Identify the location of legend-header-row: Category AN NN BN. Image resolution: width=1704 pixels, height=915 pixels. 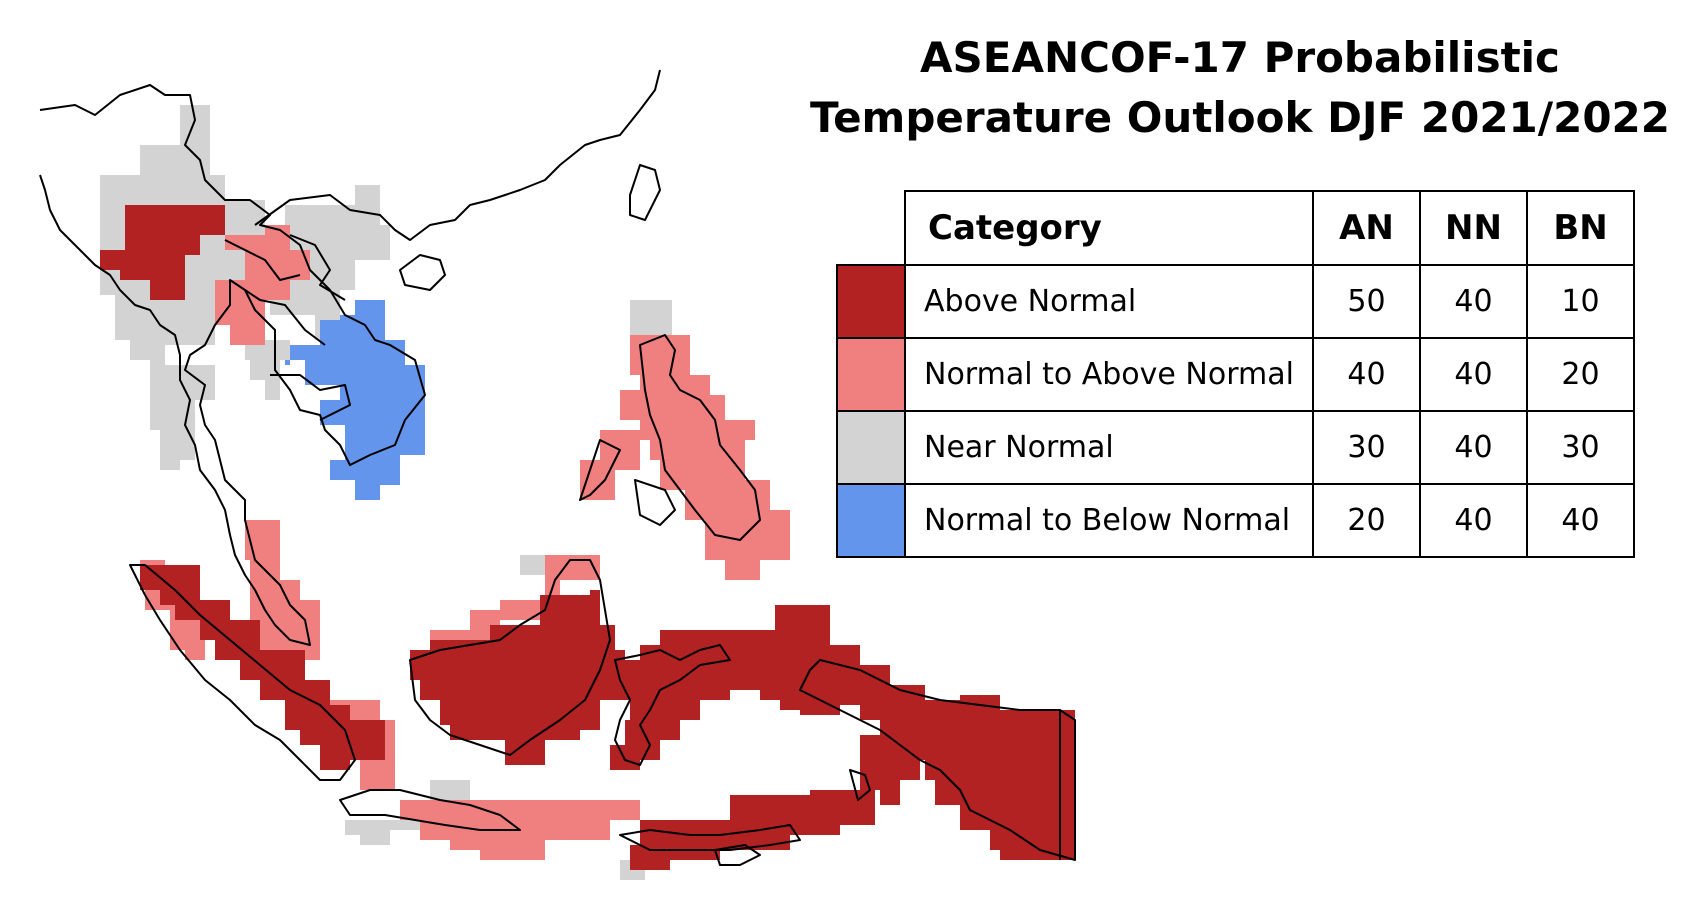
(1236, 228).